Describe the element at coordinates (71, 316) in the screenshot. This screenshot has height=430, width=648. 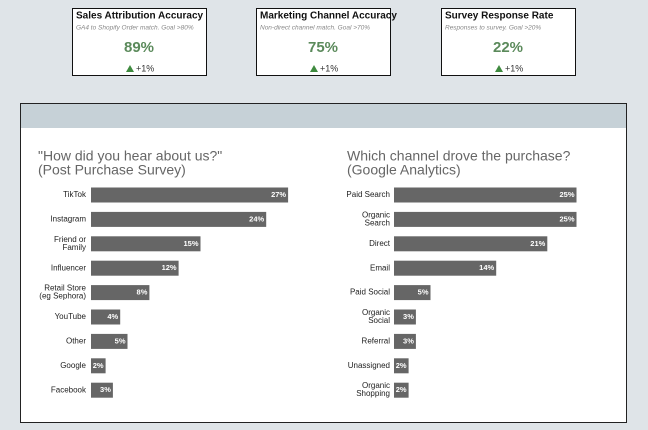
I see `category-label: YouTube` at that location.